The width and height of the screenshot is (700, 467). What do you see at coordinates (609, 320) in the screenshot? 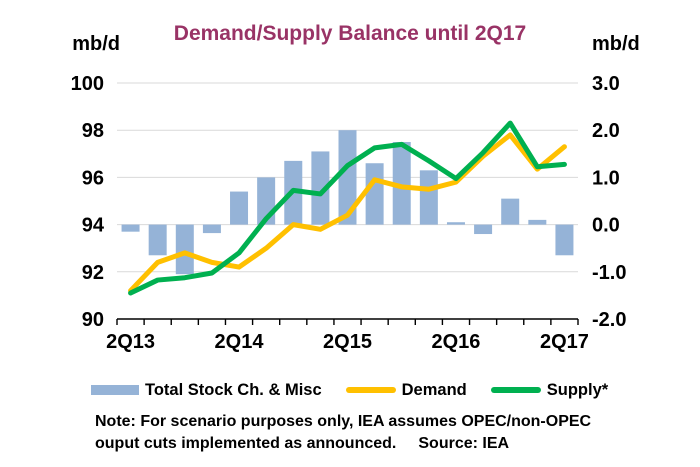
I see `right-axis-tick-label: -2.0` at bounding box center [609, 320].